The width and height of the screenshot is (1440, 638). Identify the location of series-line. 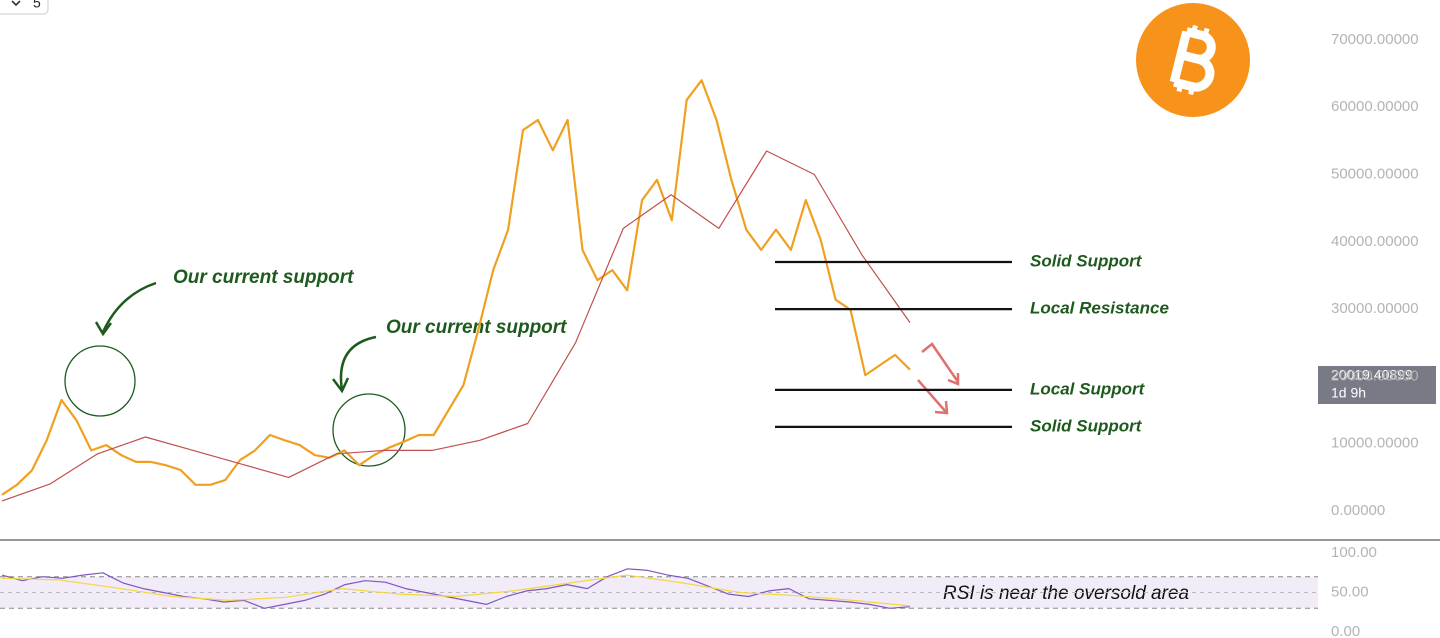
(456, 590).